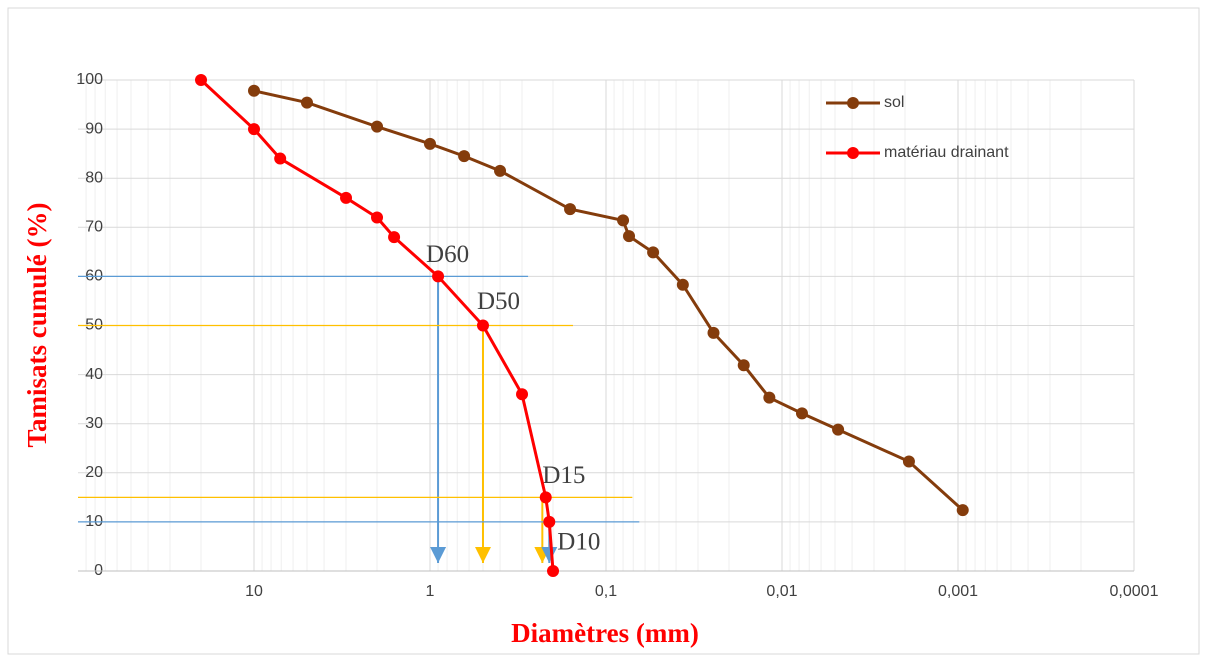 This screenshot has height=655, width=1207. What do you see at coordinates (958, 591) in the screenshot?
I see `x-tick-label: 0,001` at bounding box center [958, 591].